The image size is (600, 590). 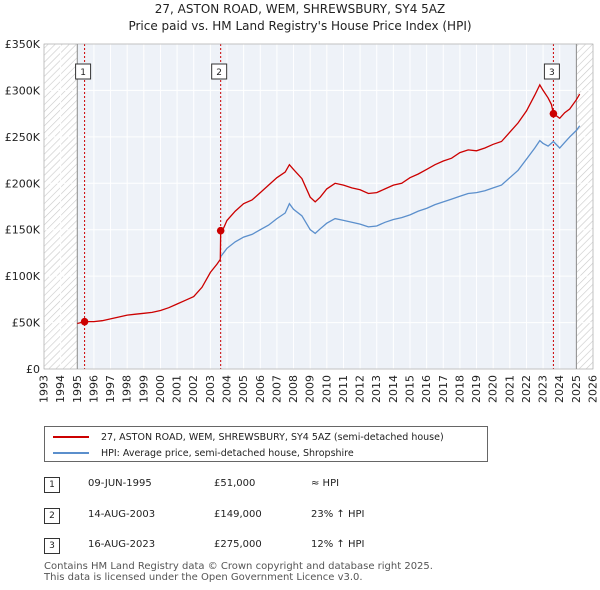 I want to click on x-tick-label: 2024, so click(x=559, y=389).